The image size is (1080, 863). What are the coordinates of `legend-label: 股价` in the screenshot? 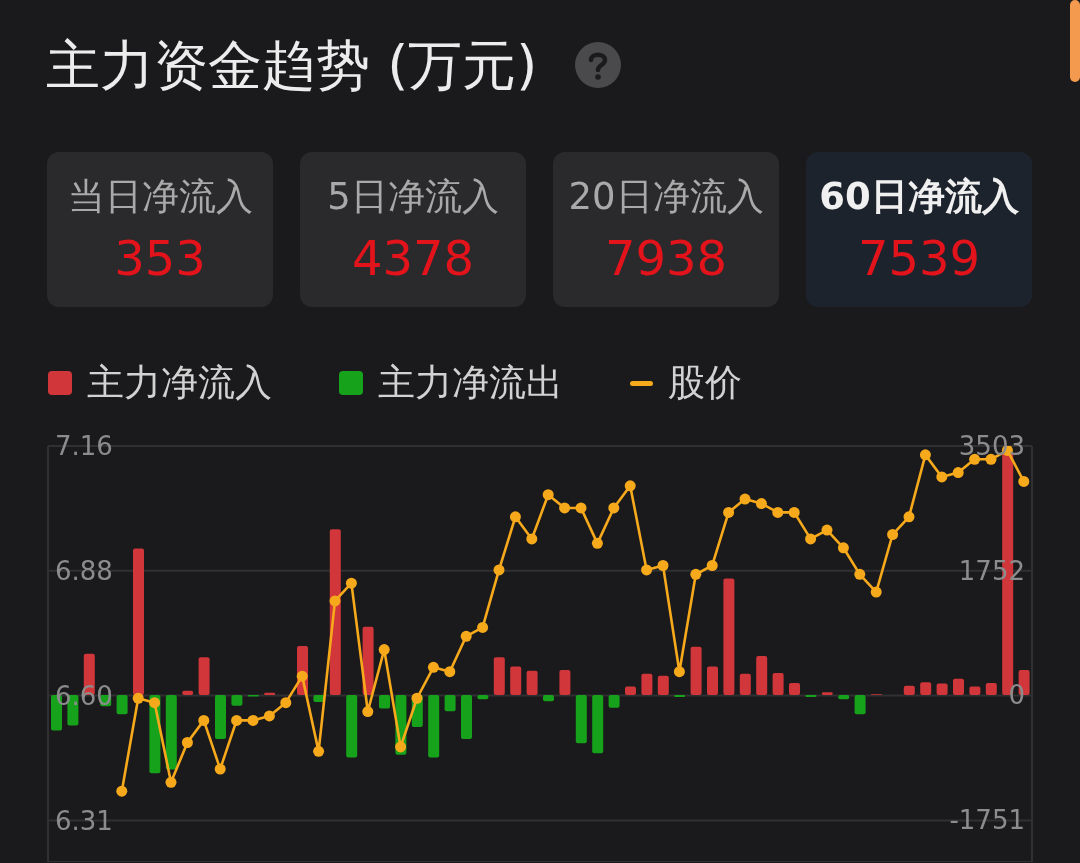 It's located at (705, 382).